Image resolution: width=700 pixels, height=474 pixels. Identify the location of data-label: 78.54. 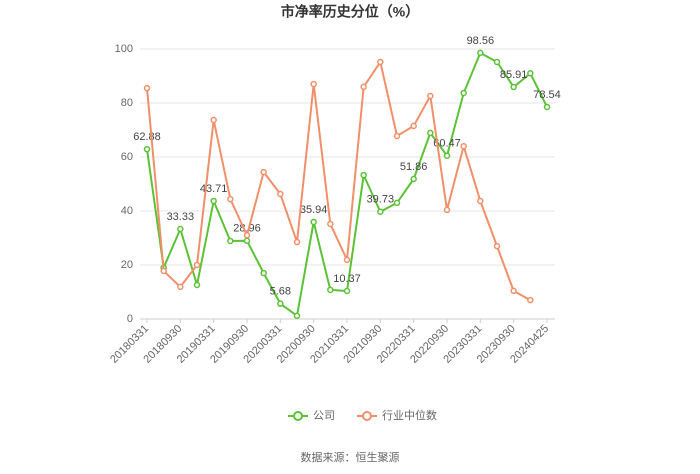
(547, 95).